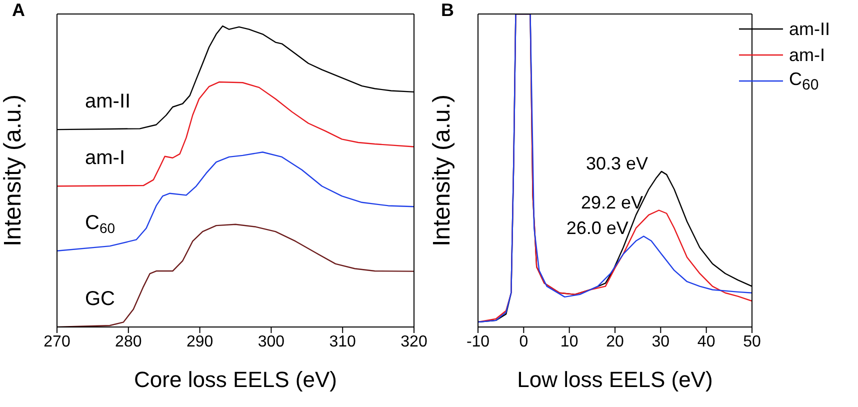 This screenshot has width=858, height=407. I want to click on x-tick-label: 320, so click(414, 341).